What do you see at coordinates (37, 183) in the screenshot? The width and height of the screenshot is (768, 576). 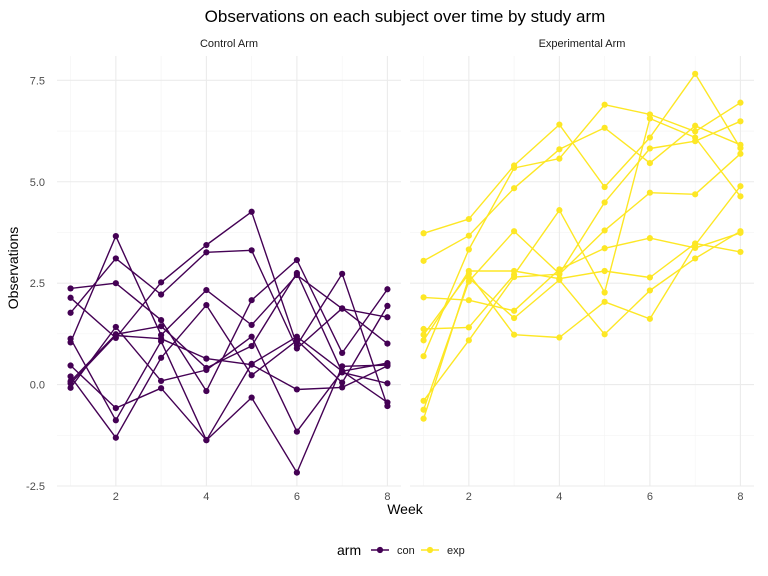 I see `y-tick-label: 5.0` at bounding box center [37, 183].